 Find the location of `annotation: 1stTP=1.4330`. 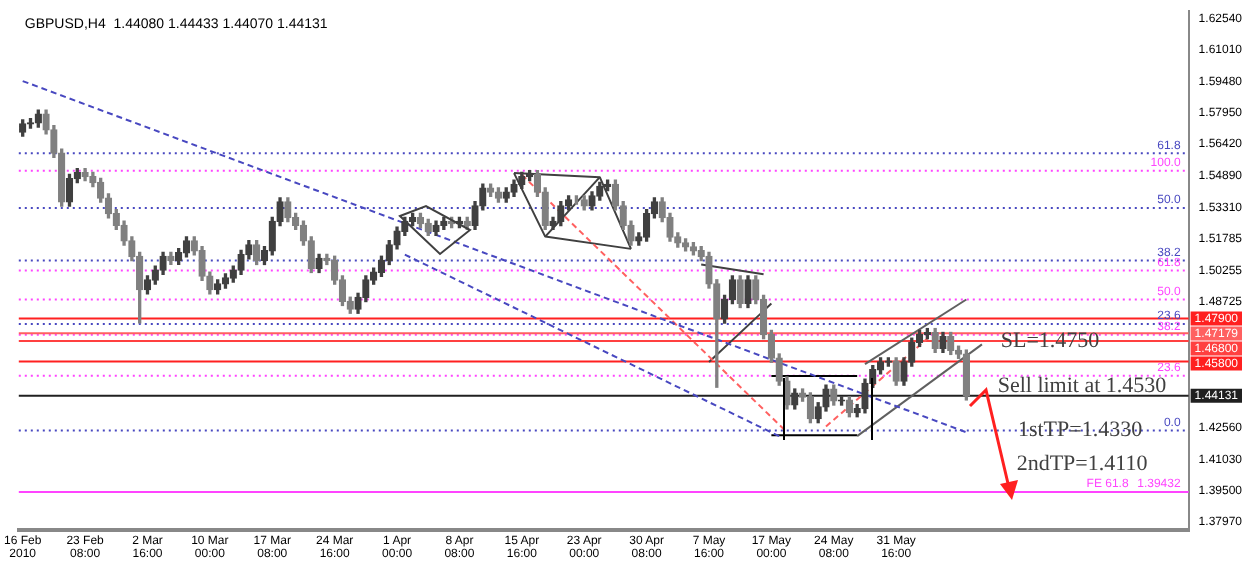

annotation: 1stTP=1.4330 is located at coordinates (1080, 429).